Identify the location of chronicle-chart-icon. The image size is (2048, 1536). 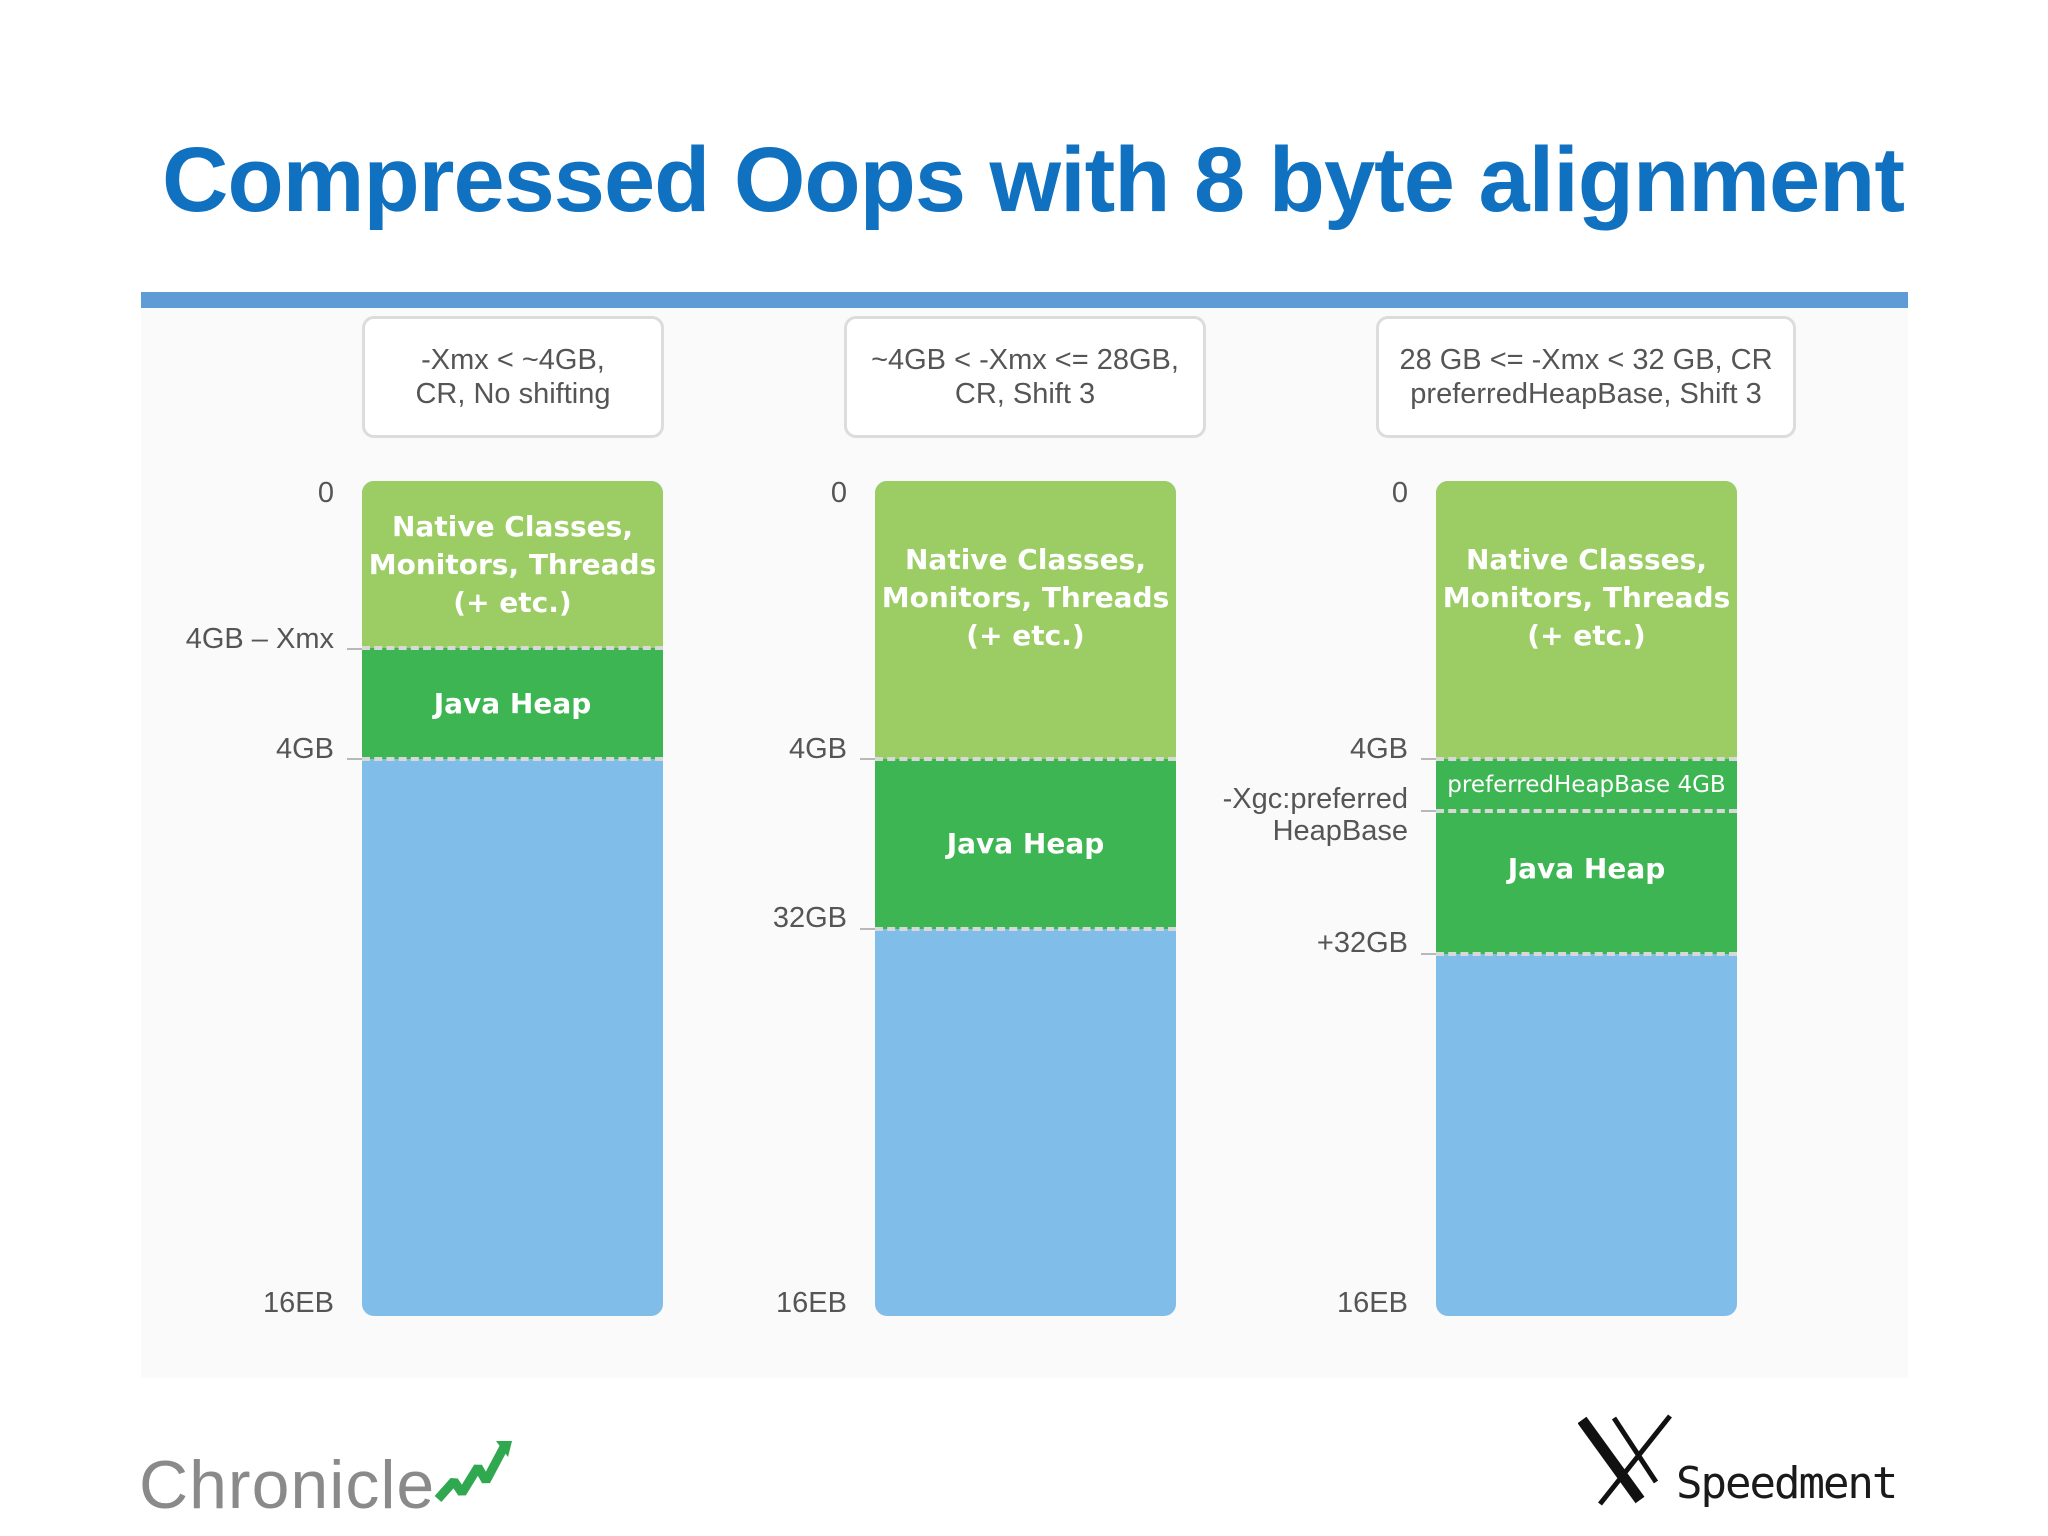
(473, 1471).